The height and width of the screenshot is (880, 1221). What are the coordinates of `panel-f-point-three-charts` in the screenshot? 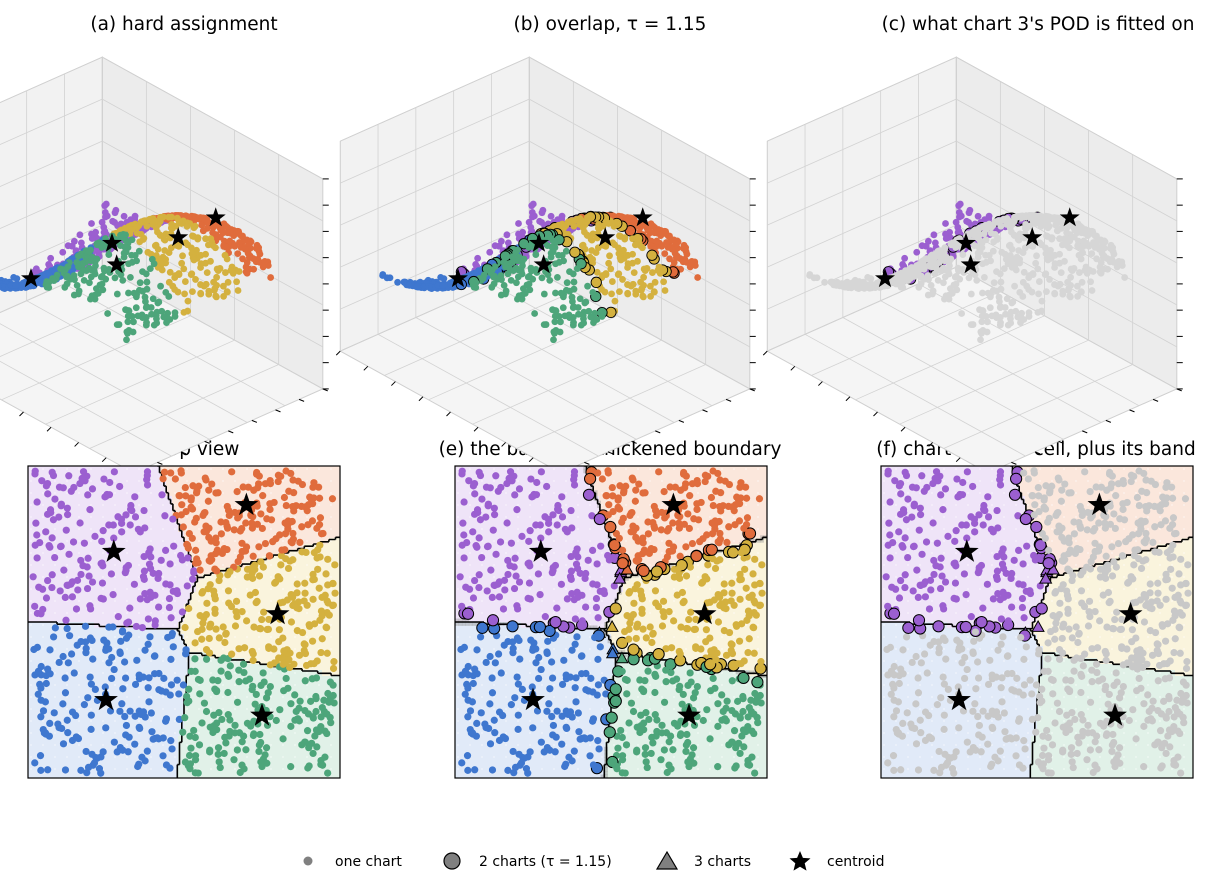 It's located at (1038, 625).